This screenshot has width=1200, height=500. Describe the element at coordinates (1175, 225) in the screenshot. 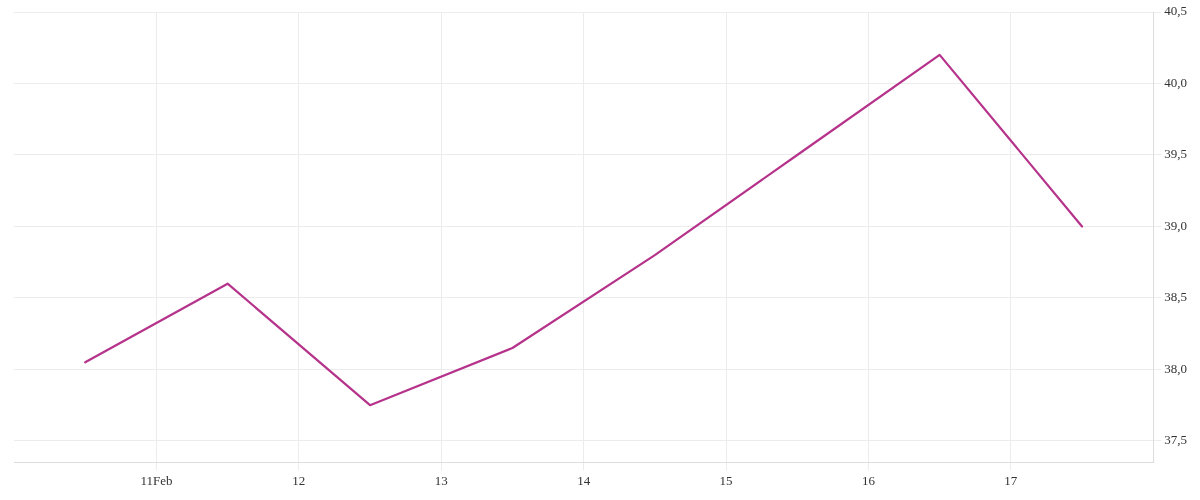

I see `y-tick-label: 39,0` at that location.